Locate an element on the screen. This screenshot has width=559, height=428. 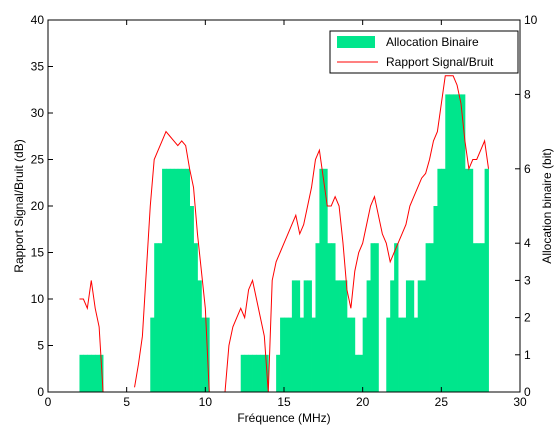
legend-label-snr: Rapport Signal/Bruit is located at coordinates (440, 62).